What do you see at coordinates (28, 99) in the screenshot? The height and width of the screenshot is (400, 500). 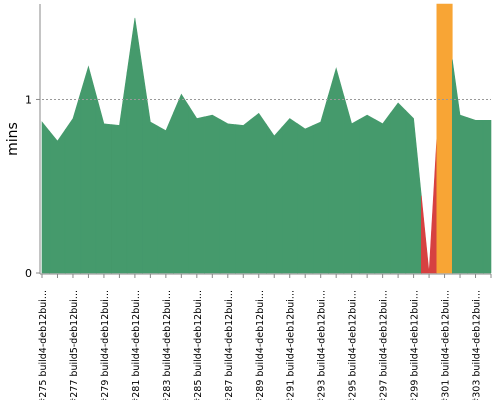 I see `y-tick-label-1: 1` at bounding box center [28, 99].